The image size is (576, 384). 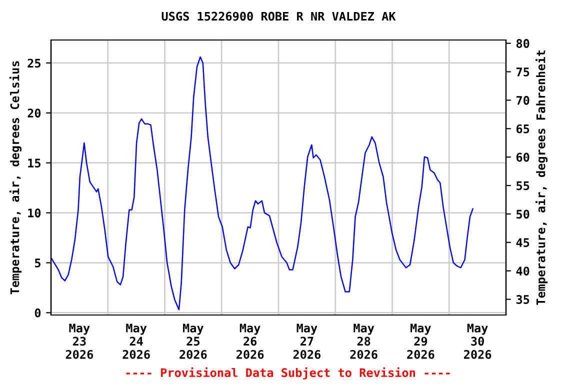 I want to click on x-tick-label: May 30 2026, so click(x=478, y=341).